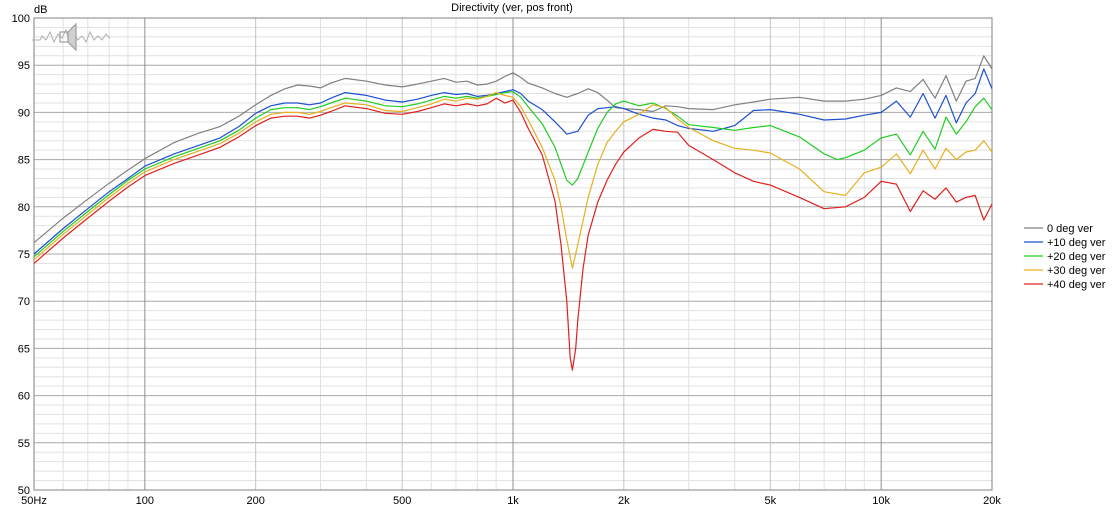 This screenshot has height=508, width=1115. What do you see at coordinates (1076, 257) in the screenshot?
I see `legend-label: +20 deg ver` at bounding box center [1076, 257].